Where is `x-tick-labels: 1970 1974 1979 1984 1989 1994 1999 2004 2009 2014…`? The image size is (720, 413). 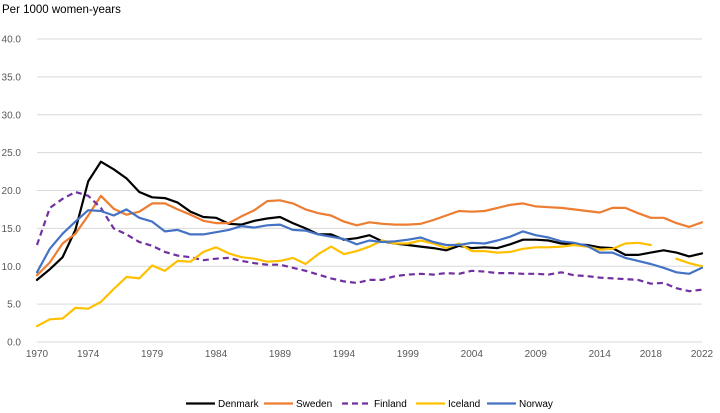
x-tick-labels: 1970 1974 1979 1984 1989 1994 1999 2004 2009 2014… is located at coordinates (370, 354).